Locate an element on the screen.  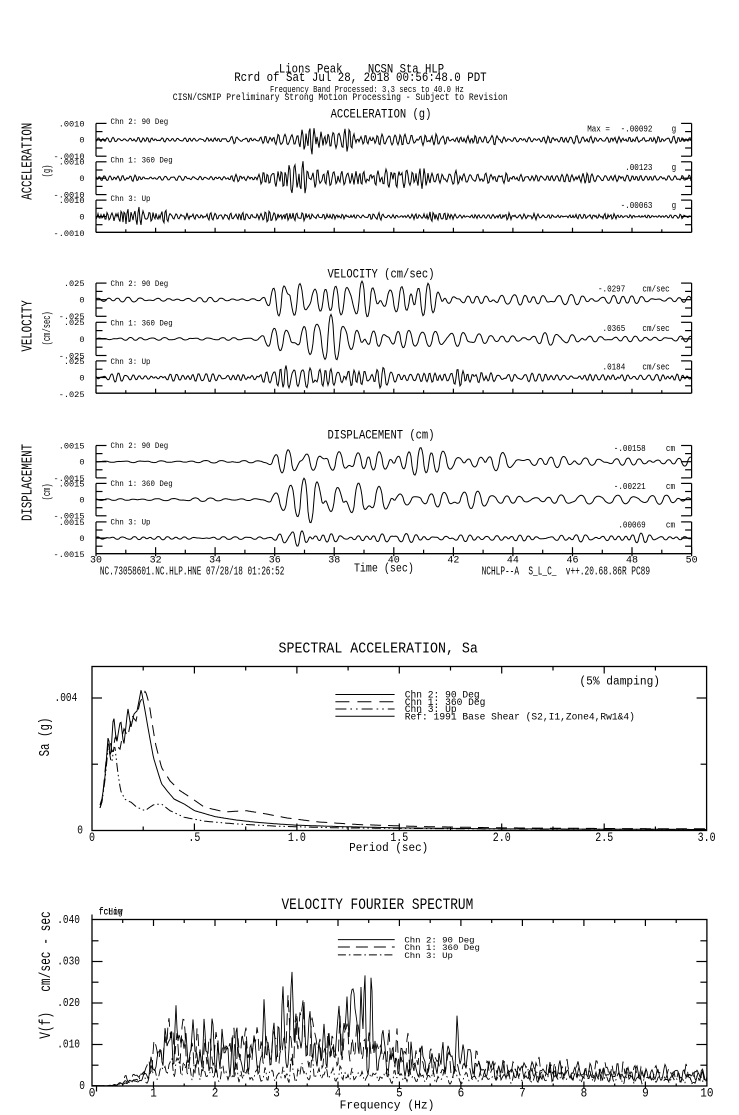
svg-text: 46 is located at coordinates (572, 560).